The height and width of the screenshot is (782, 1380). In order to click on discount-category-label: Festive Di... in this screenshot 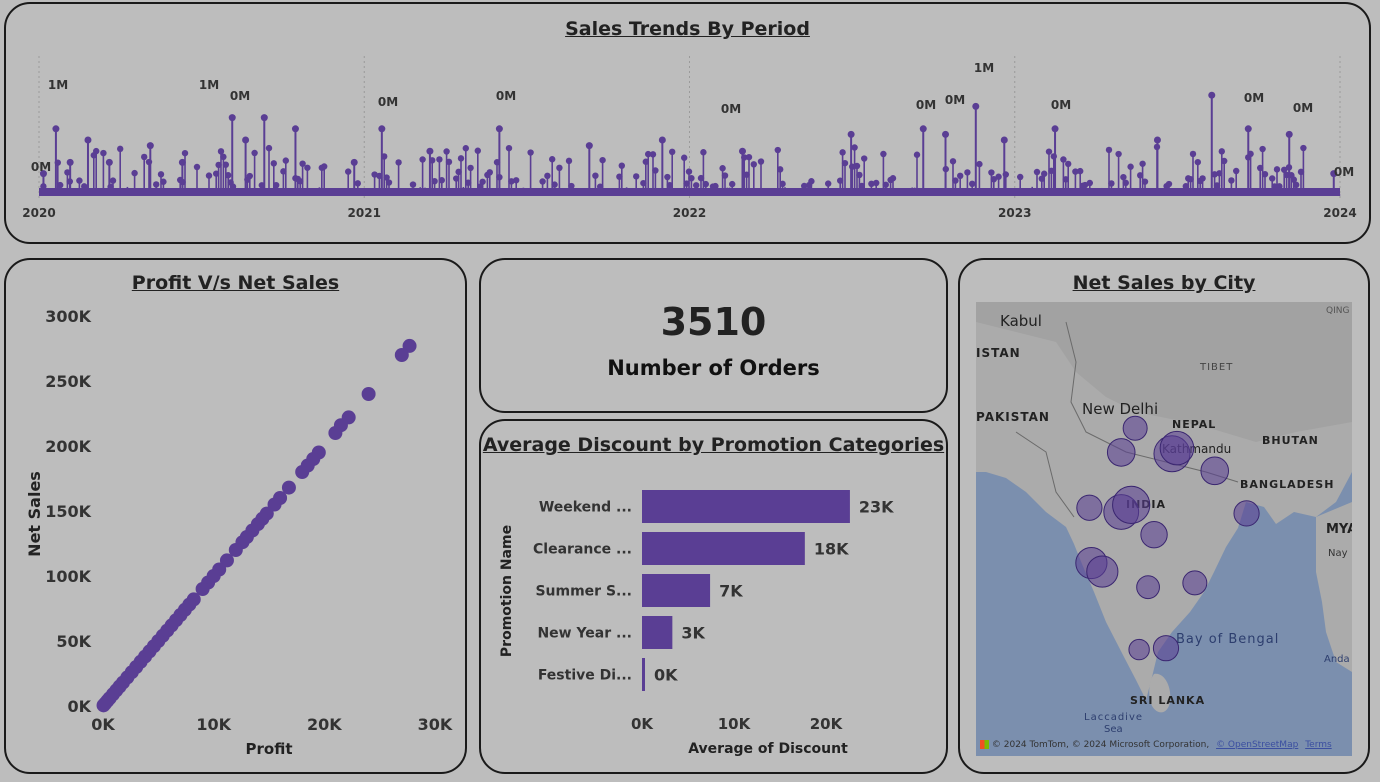, I will do `click(585, 676)`.